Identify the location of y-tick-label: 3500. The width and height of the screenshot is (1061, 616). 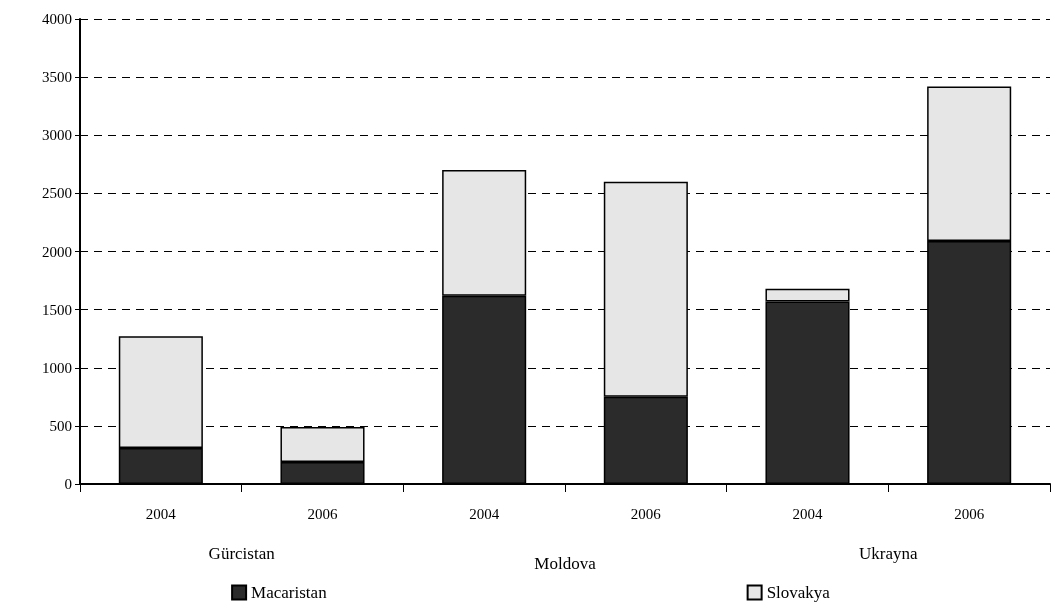
(57, 77).